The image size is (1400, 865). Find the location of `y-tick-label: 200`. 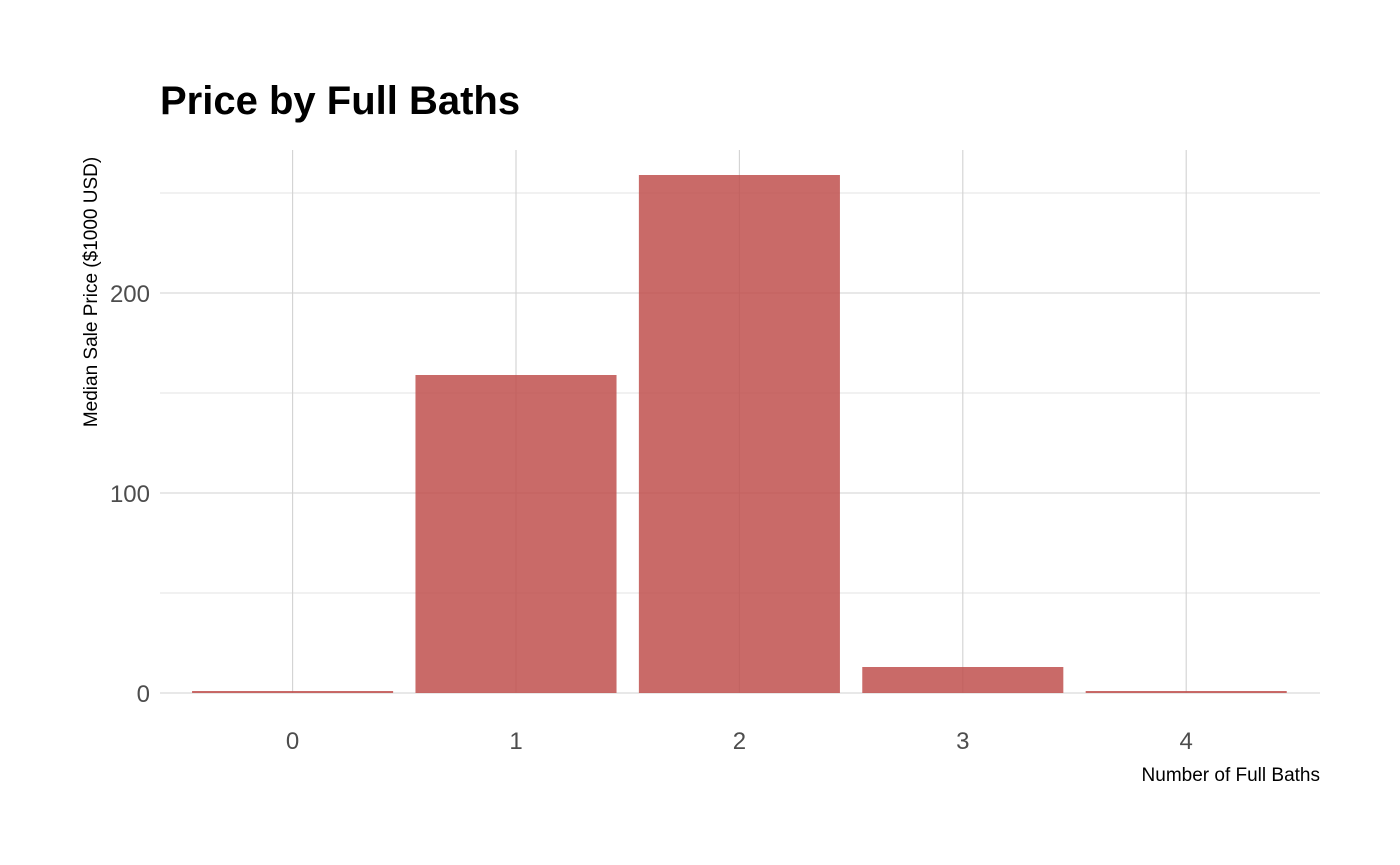

y-tick-label: 200 is located at coordinates (130, 294).